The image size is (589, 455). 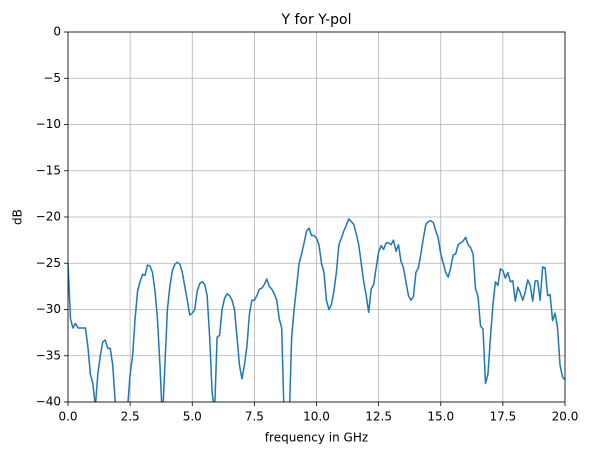 I want to click on y-tick-label: −25, so click(x=48, y=263).